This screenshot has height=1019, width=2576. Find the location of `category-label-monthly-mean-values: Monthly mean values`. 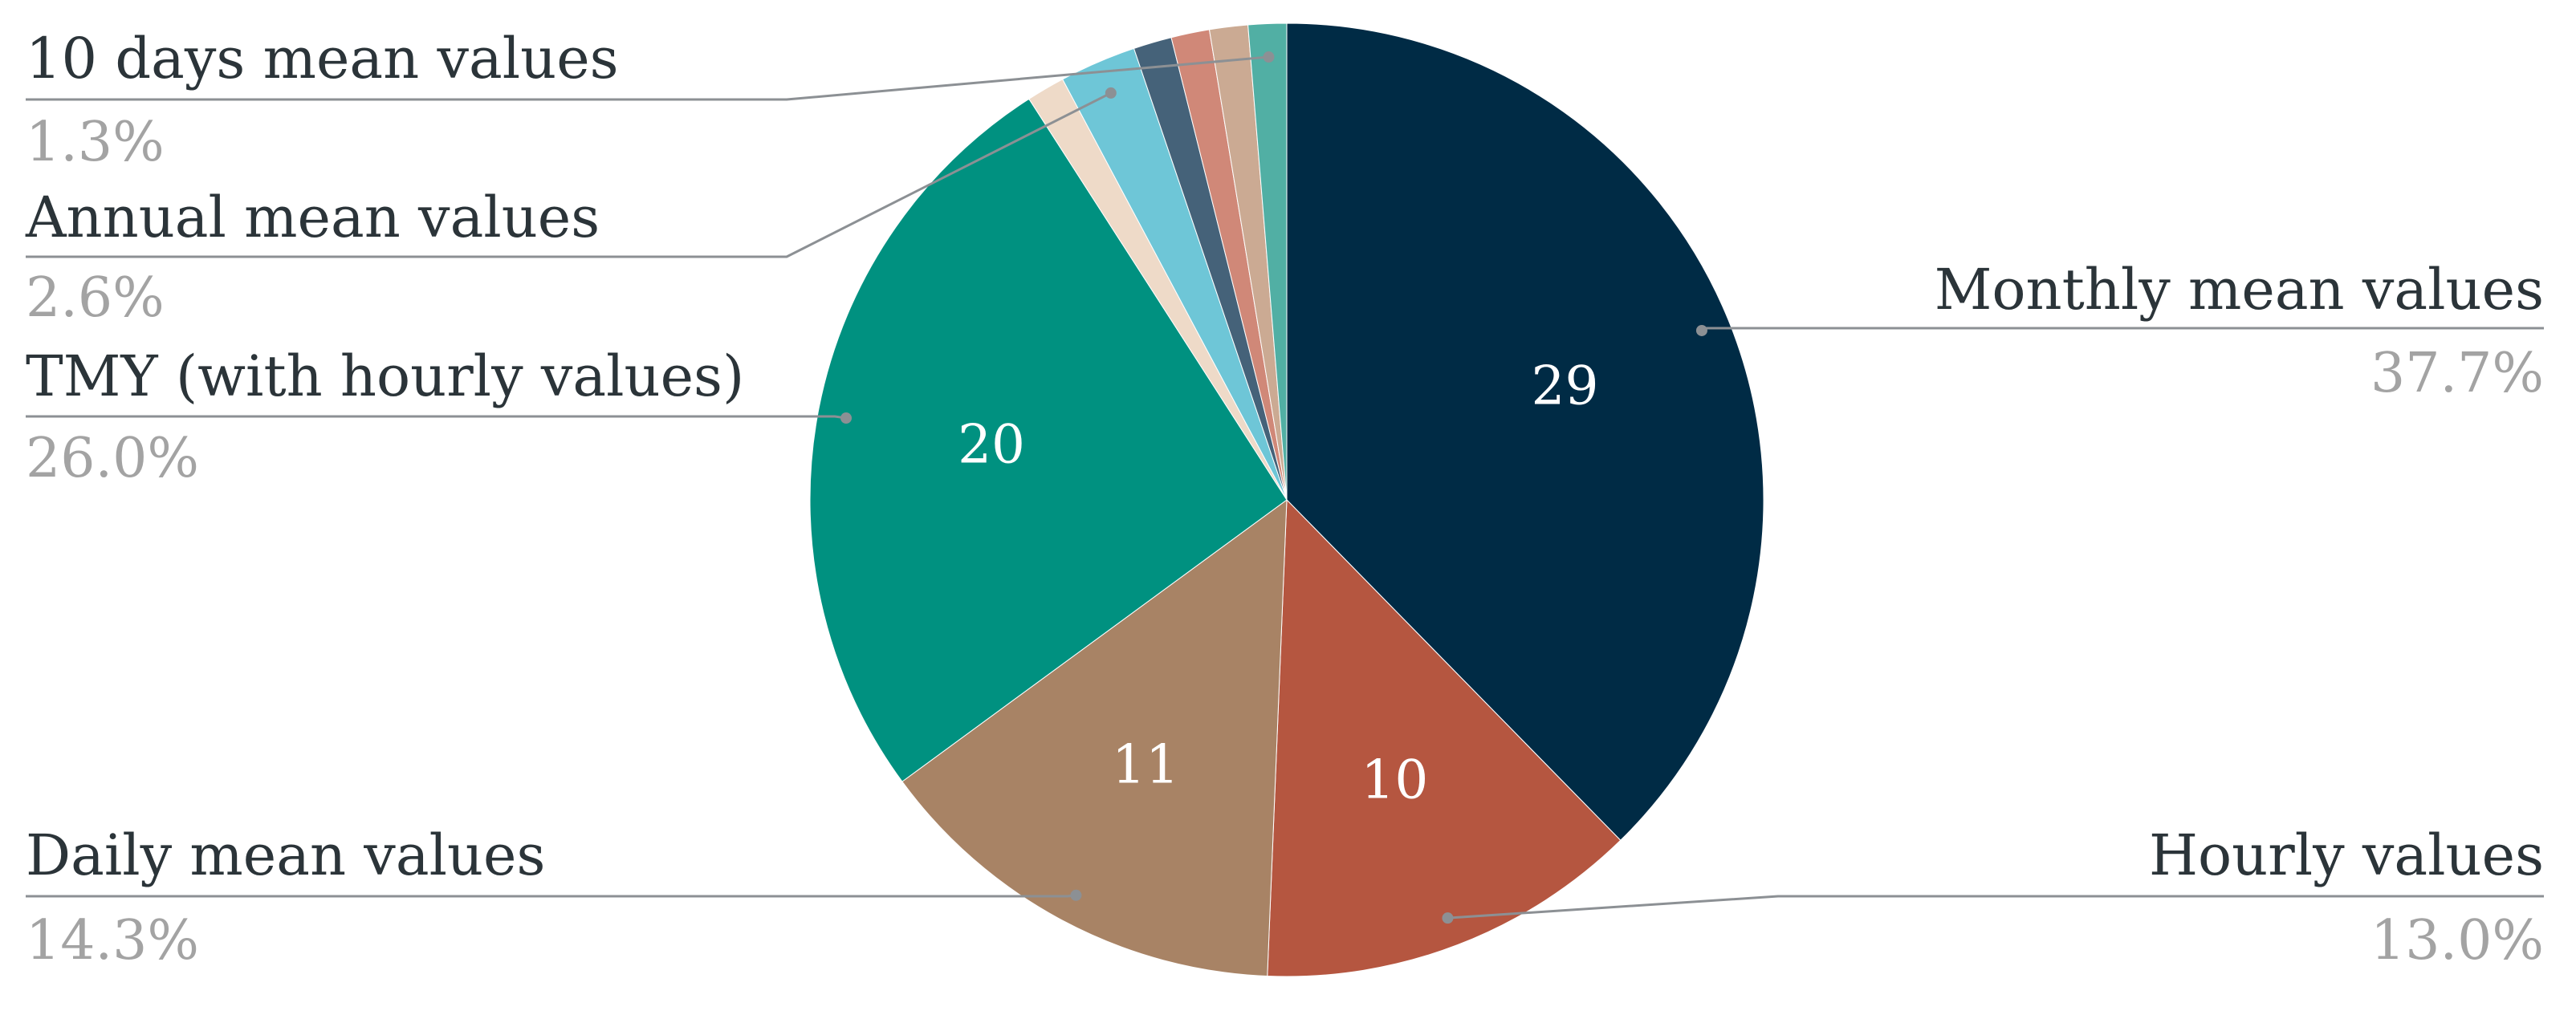

category-label-monthly-mean-values: Monthly mean values is located at coordinates (2239, 290).